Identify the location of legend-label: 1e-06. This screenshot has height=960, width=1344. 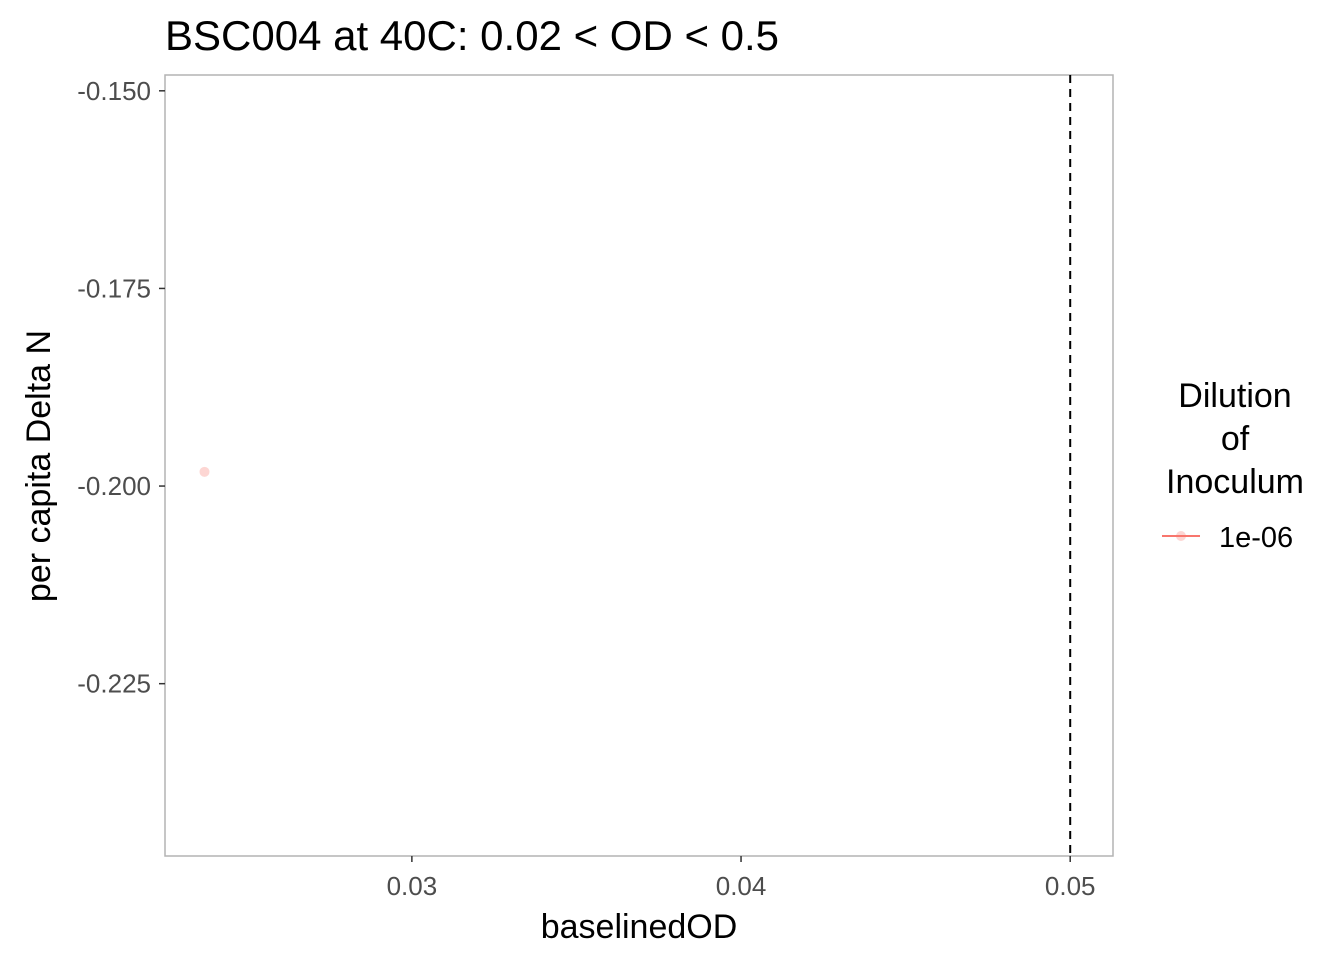
(1256, 538).